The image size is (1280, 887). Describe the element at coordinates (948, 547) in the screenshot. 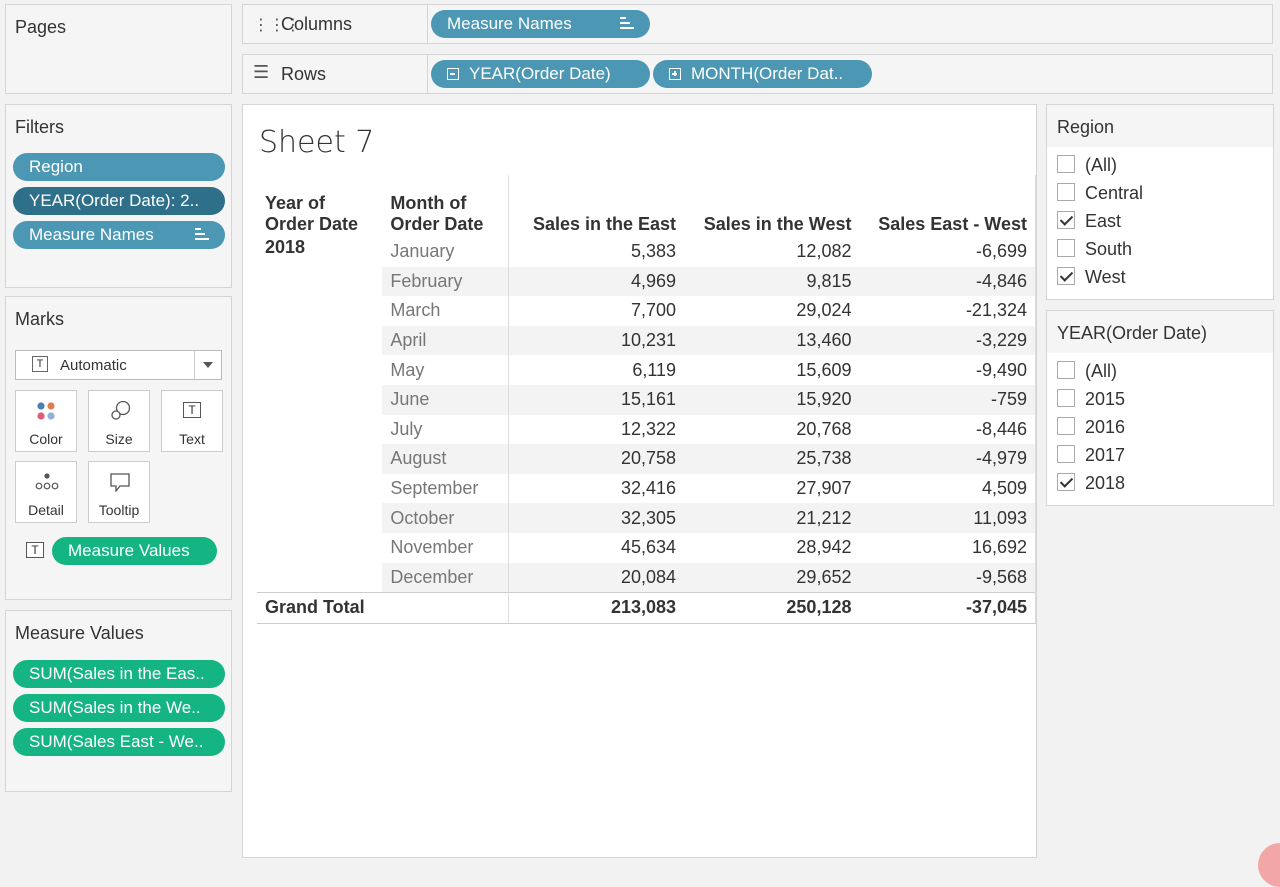

I see `value-cell-diff: 16,692` at that location.